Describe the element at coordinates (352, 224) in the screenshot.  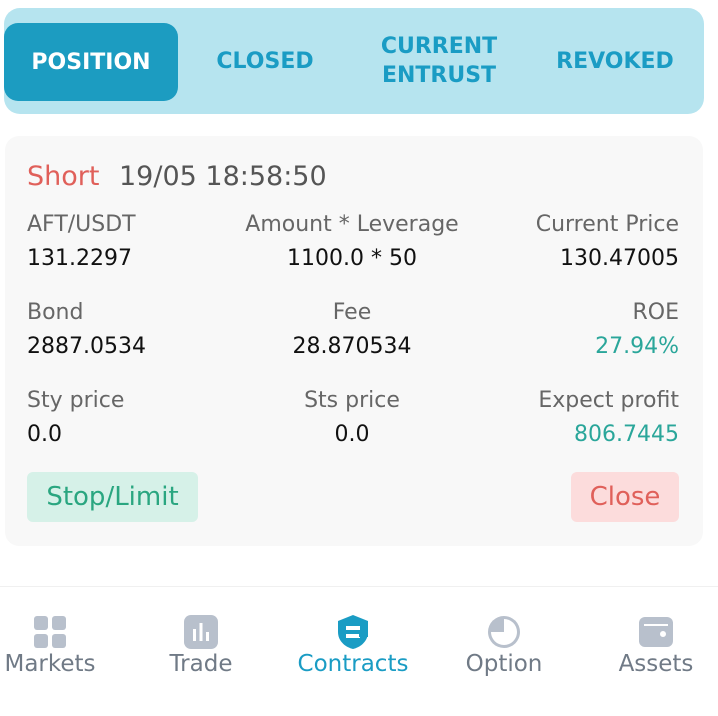
I see `amount-leverage-label: Amount * Leverage` at that location.